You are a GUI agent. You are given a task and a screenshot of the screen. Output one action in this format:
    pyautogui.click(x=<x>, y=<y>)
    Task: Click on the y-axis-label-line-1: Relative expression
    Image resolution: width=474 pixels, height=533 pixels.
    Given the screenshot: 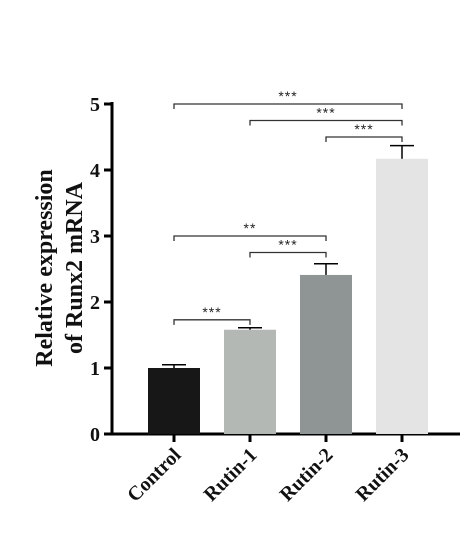 What is the action you would take?
    pyautogui.click(x=45, y=268)
    